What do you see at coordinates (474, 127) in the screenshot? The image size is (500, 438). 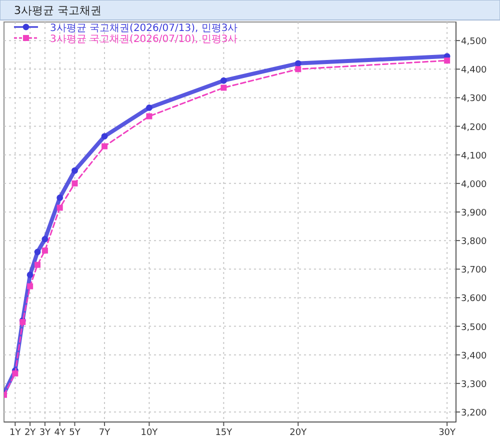 I see `y-tick-label: 4,200` at bounding box center [474, 127].